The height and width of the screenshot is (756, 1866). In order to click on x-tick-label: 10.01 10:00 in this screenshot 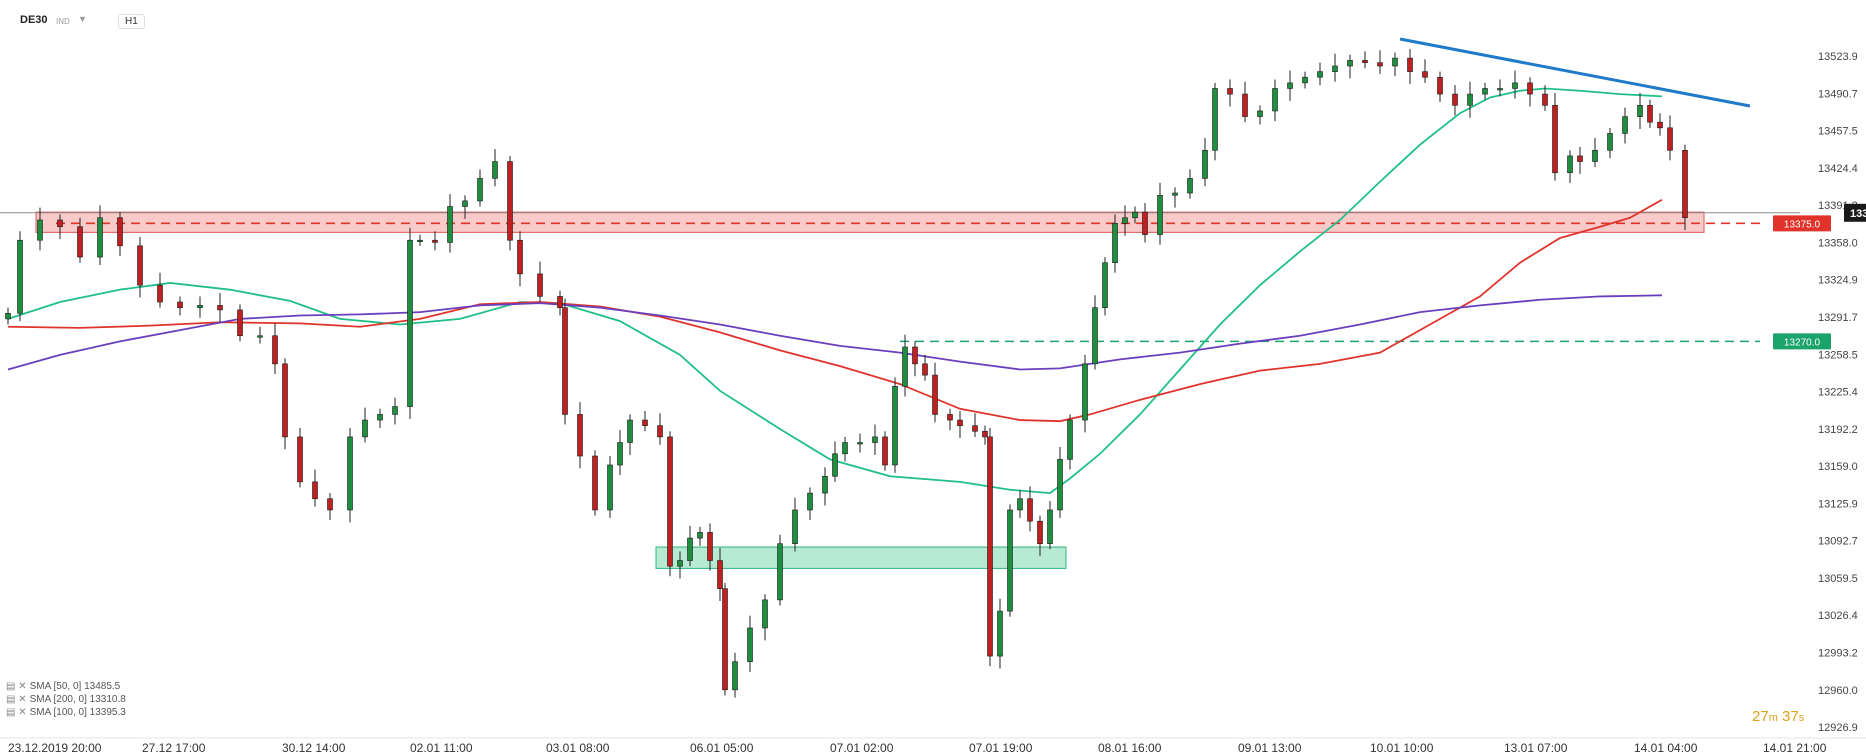, I will do `click(1402, 748)`.